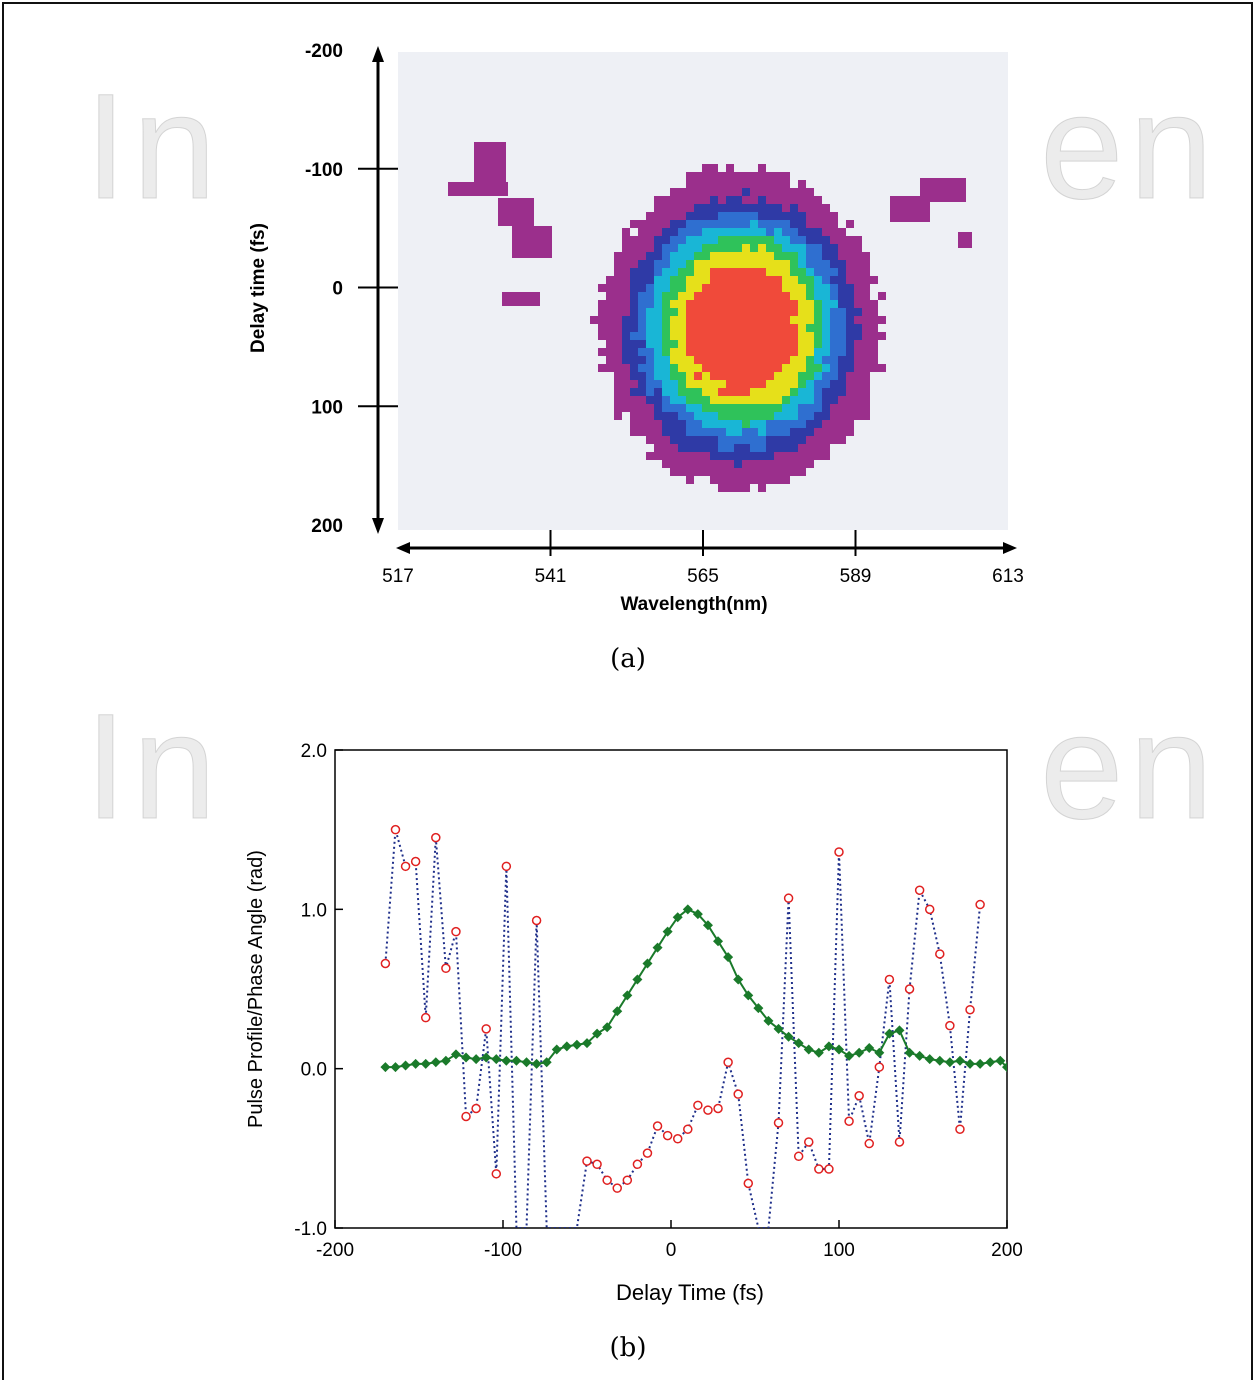 This screenshot has height=1384, width=1257. Describe the element at coordinates (324, 170) in the screenshot. I see `y-tick-label: -100` at that location.